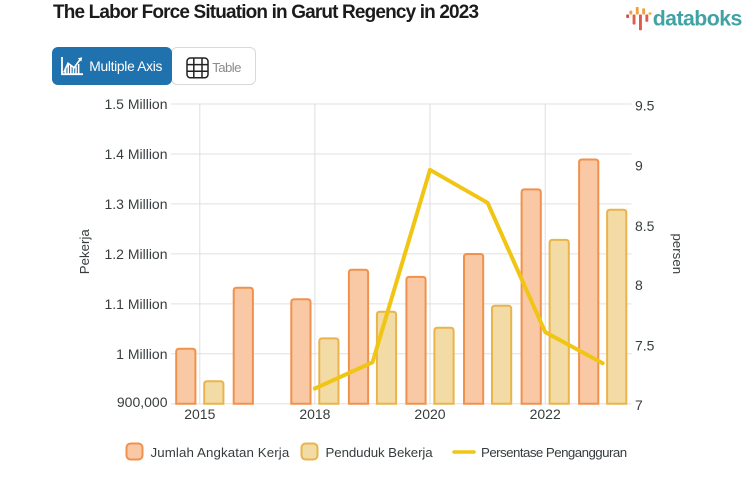 This screenshot has width=753, height=498. What do you see at coordinates (135, 154) in the screenshot?
I see `svg-text: 1.4 Million` at bounding box center [135, 154].